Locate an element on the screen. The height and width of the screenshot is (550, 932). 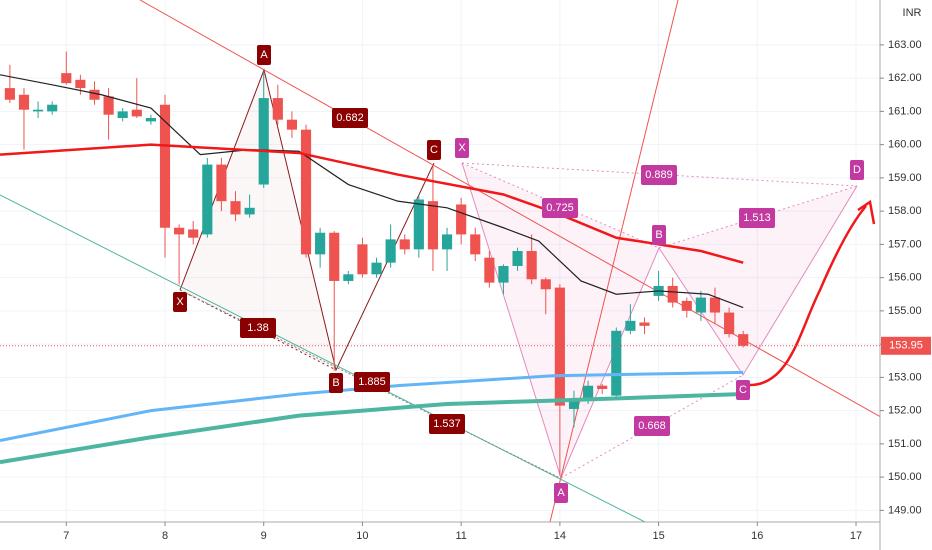
arrow is located at coordinates (808, 296).